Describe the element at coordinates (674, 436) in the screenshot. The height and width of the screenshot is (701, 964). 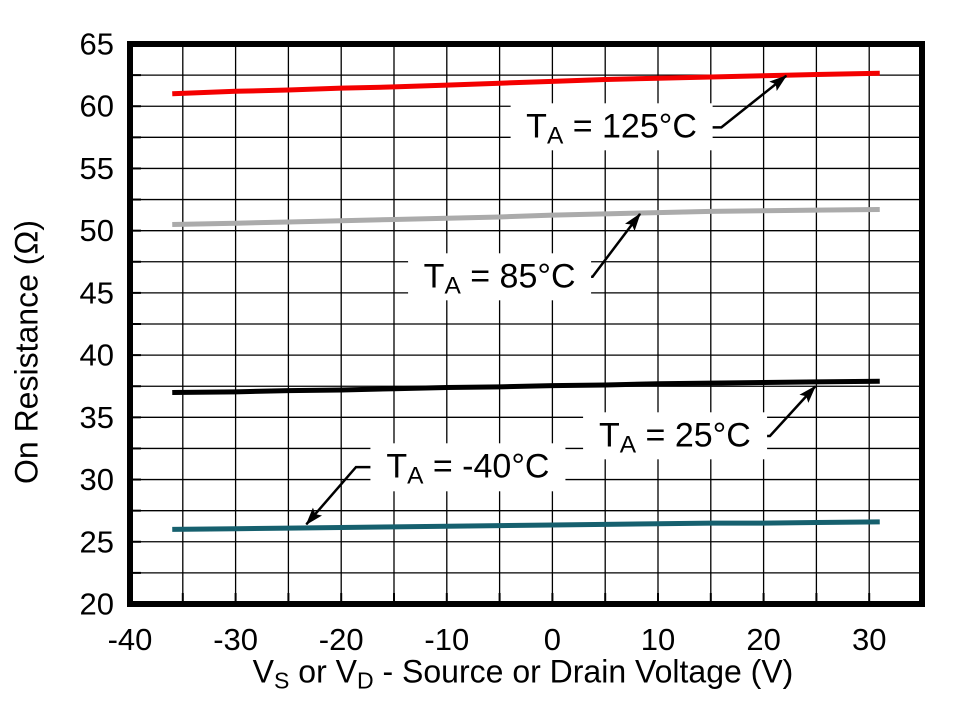
I see `annotation-ta-25c: TA = 25°C` at that location.